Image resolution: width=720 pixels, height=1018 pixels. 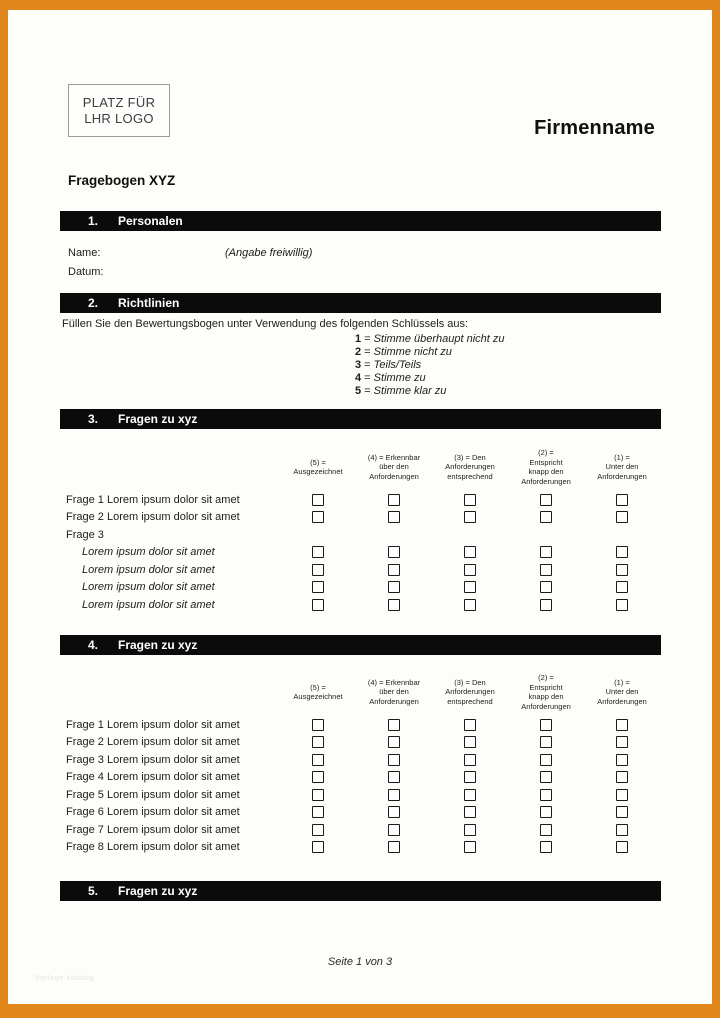 I want to click on question-row: Frage 2 Lorem ipsum dolor sit amet, so click(x=360, y=518).